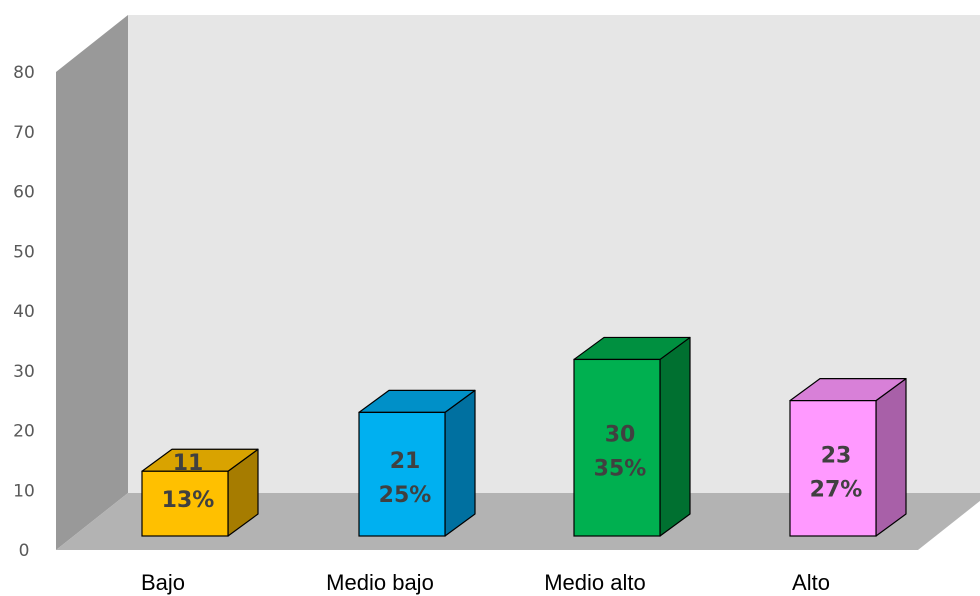 Image resolution: width=980 pixels, height=596 pixels. What do you see at coordinates (24, 491) in the screenshot?
I see `y-tick-label: 10` at bounding box center [24, 491].